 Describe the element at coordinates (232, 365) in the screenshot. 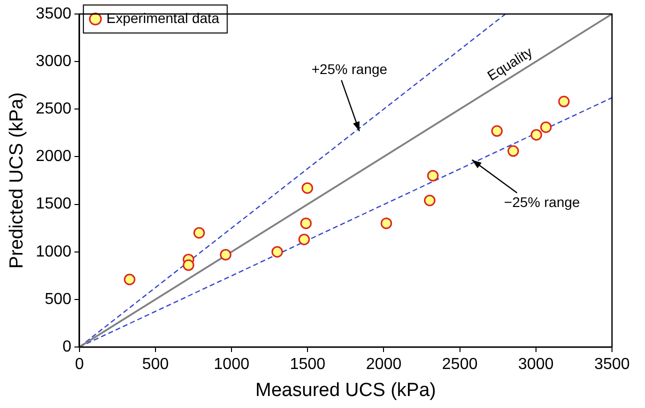

I see `x-tick-label: 1000` at that location.